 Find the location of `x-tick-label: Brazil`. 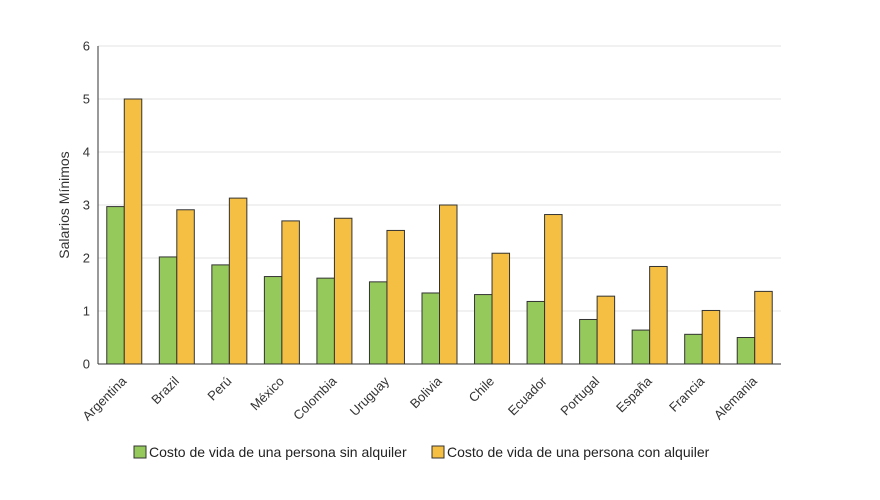

x-tick-label: Brazil is located at coordinates (165, 390).